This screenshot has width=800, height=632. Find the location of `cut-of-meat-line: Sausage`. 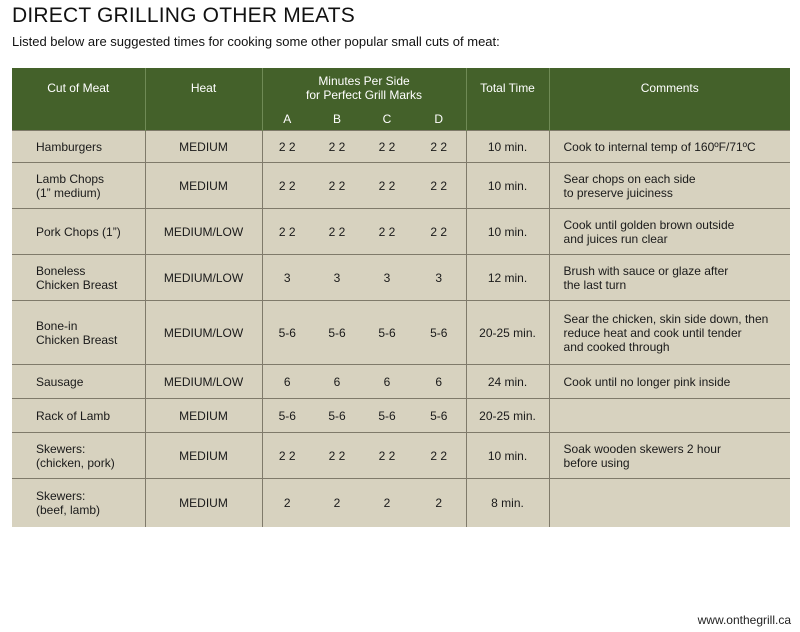

cut-of-meat-line: Sausage is located at coordinates (60, 381).